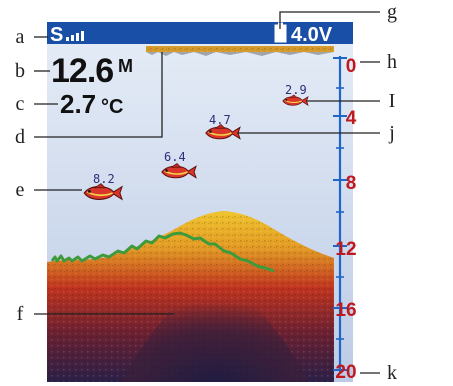 The height and width of the screenshot is (386, 453). Describe the element at coordinates (345, 372) in the screenshot. I see `depth-tick-20: 20` at that location.